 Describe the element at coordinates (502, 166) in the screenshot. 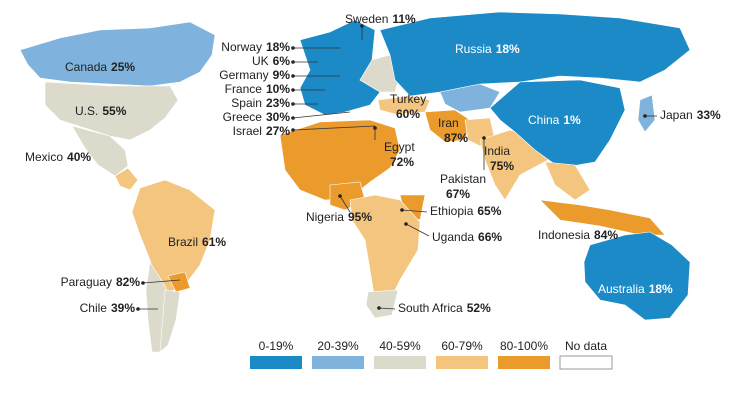

I see `country-value: 75%` at that location.